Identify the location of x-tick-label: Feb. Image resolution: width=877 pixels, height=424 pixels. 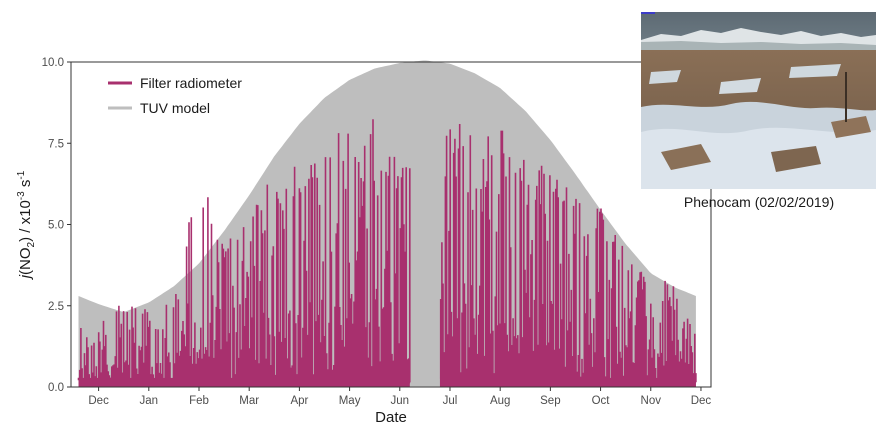
(199, 401).